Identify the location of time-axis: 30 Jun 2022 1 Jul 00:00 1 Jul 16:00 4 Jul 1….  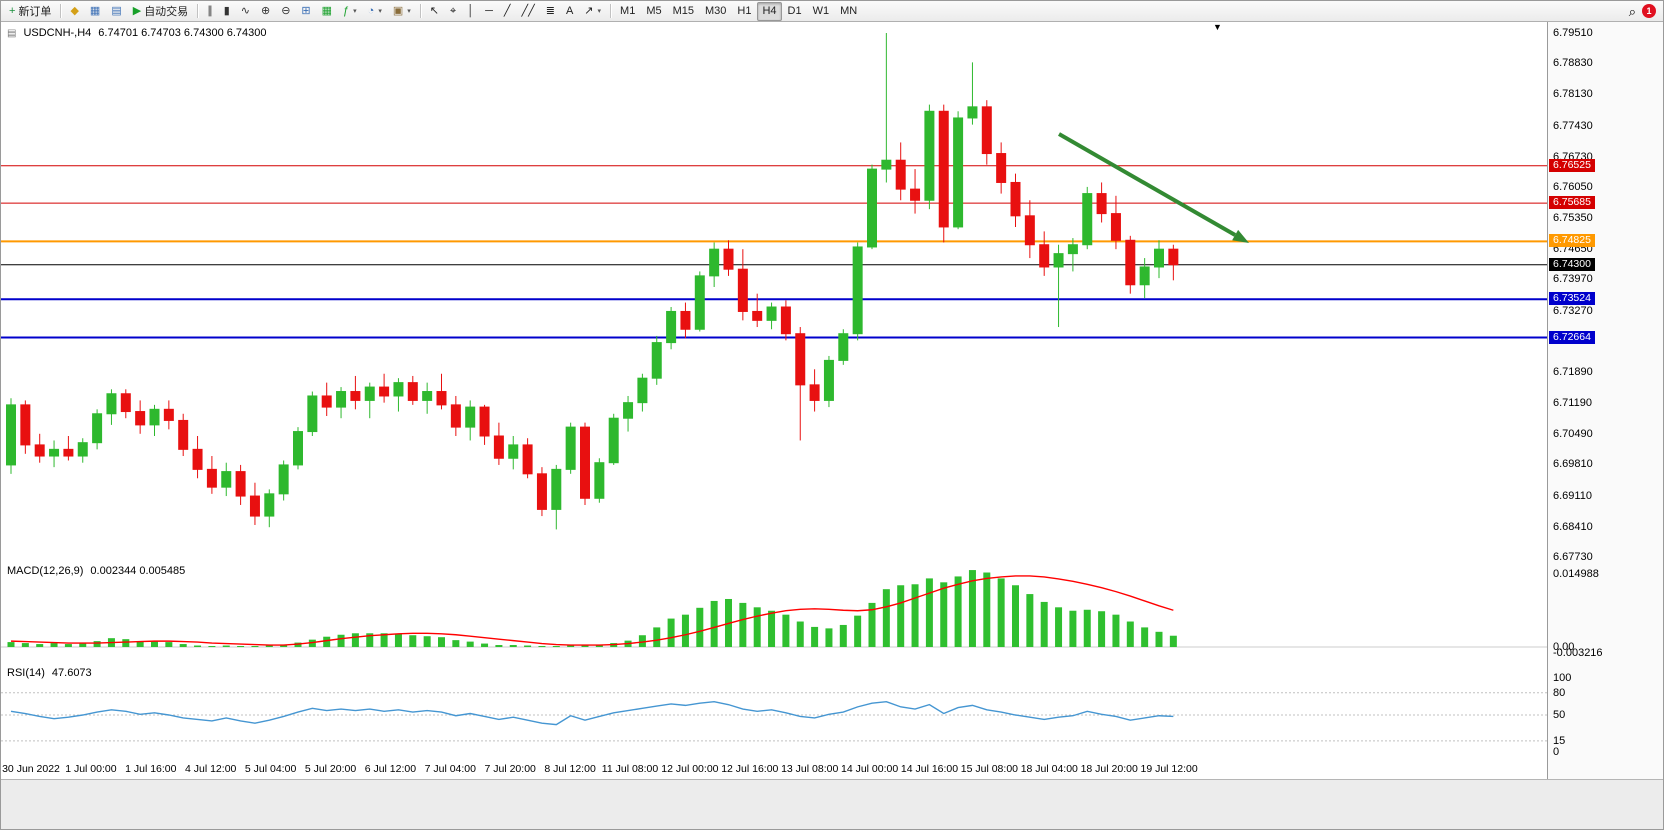
(774, 769).